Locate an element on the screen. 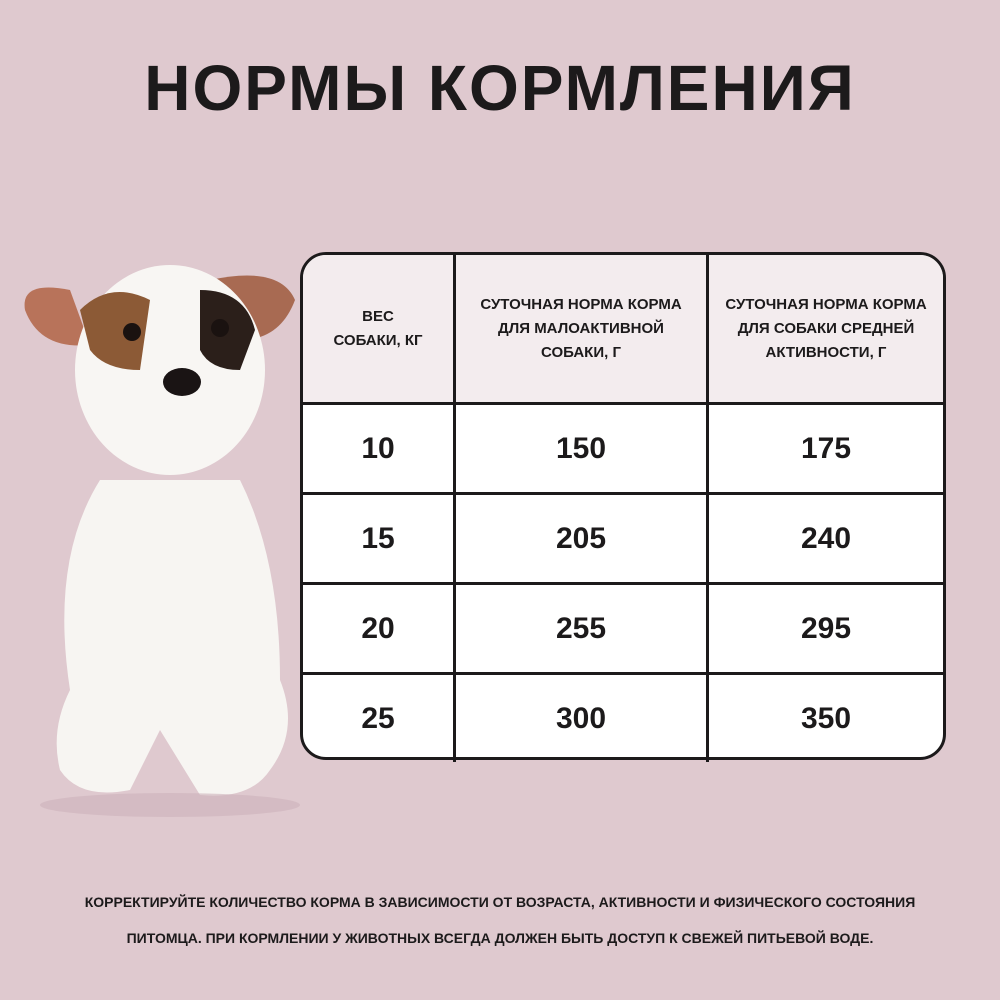  cell-value: 20 is located at coordinates (378, 628).